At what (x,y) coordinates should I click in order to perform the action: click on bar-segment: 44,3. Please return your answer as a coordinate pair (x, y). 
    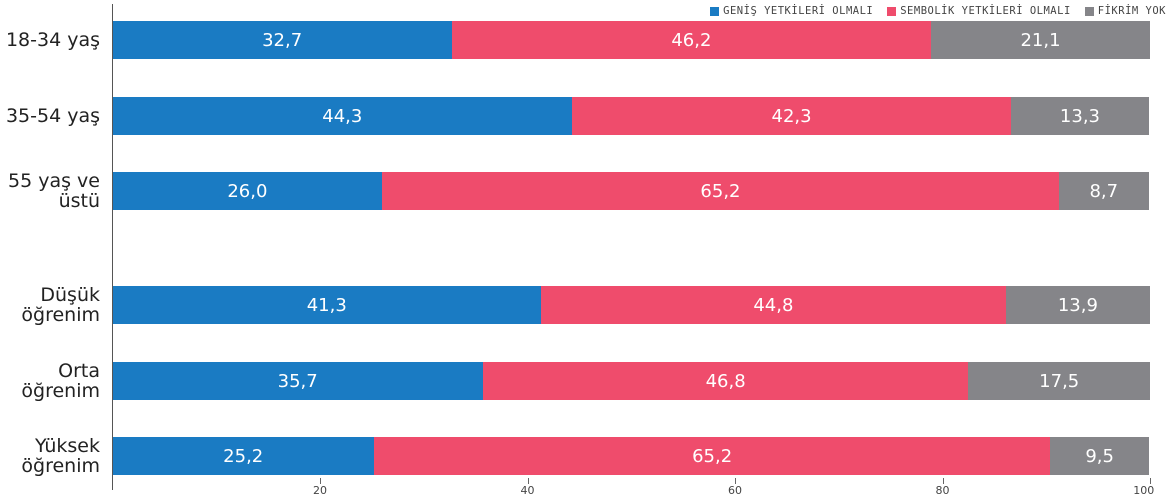
    Looking at the image, I should click on (342, 116).